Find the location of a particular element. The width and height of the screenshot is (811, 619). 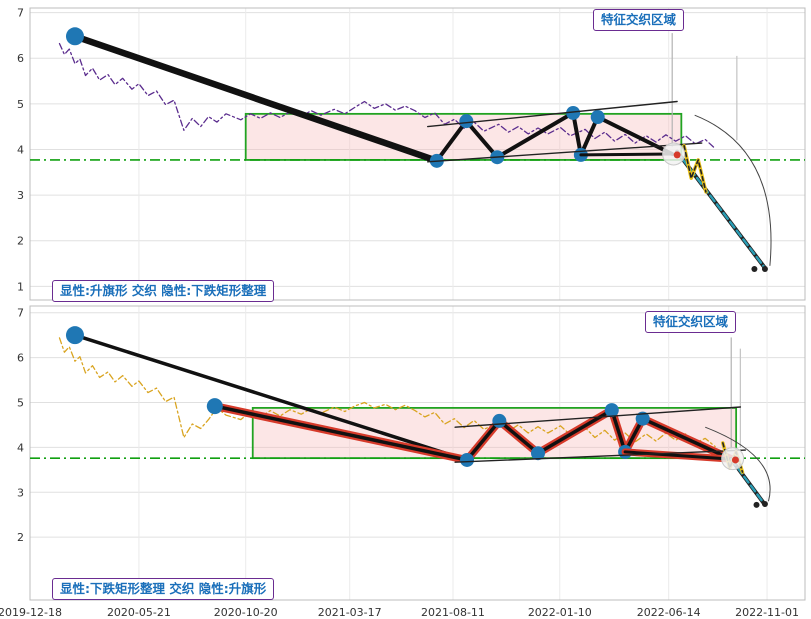

series-rect-lower-bound is located at coordinates (600, 456).